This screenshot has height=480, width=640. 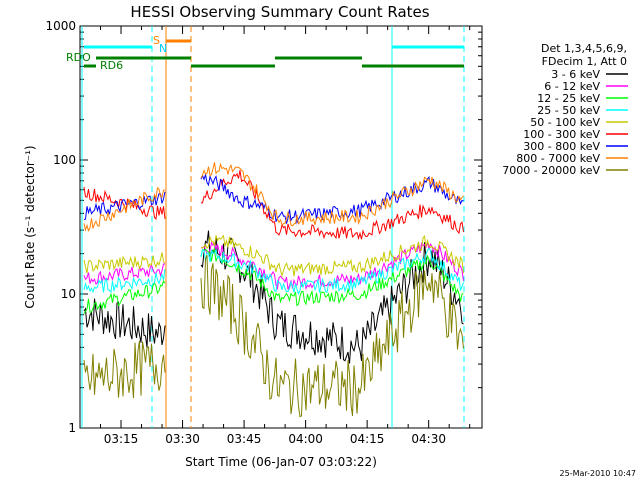 I want to click on timestamp: 25-Mar-2010 10:47, so click(x=598, y=473).